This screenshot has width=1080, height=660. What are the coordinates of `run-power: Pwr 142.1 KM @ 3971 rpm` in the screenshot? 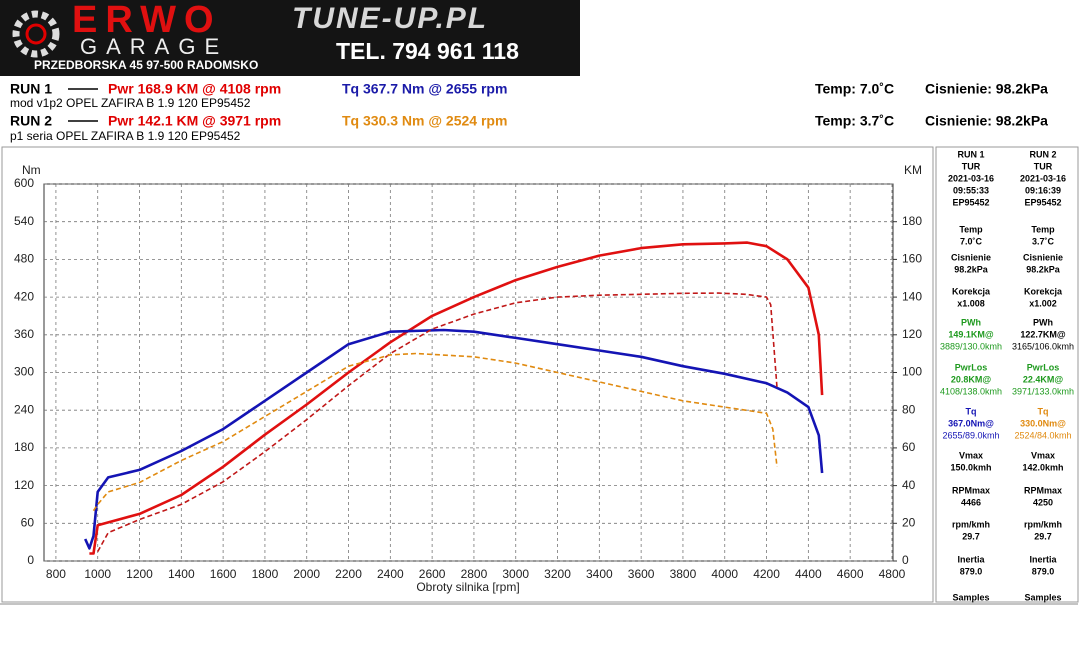 It's located at (194, 121).